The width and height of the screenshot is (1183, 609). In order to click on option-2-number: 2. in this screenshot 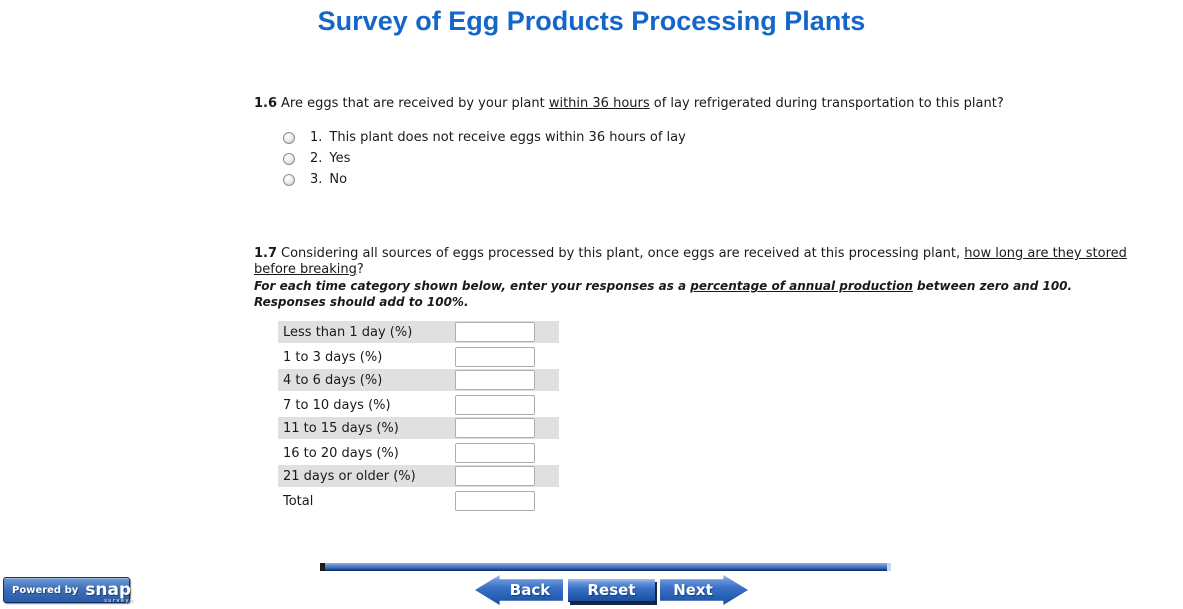, I will do `click(316, 158)`.